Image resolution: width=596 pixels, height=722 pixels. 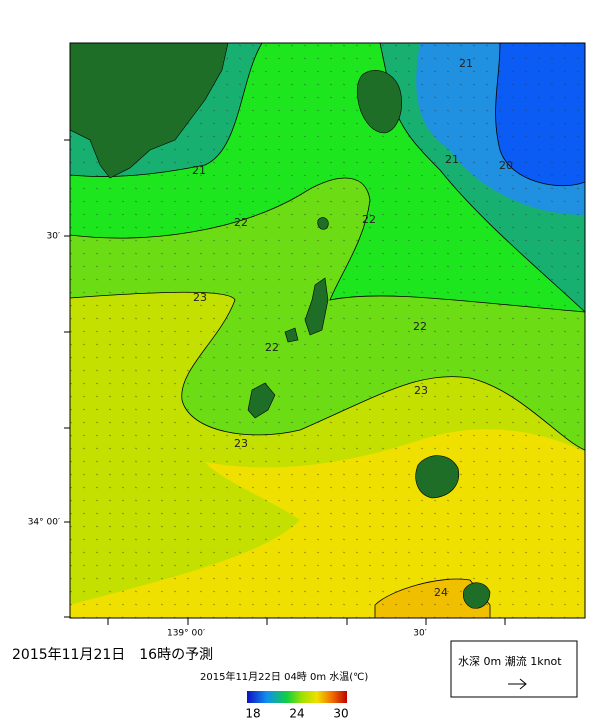 What do you see at coordinates (284, 676) in the screenshot?
I see `subtitle: 2015年11月22日 04時 0m 水温(℃)` at bounding box center [284, 676].